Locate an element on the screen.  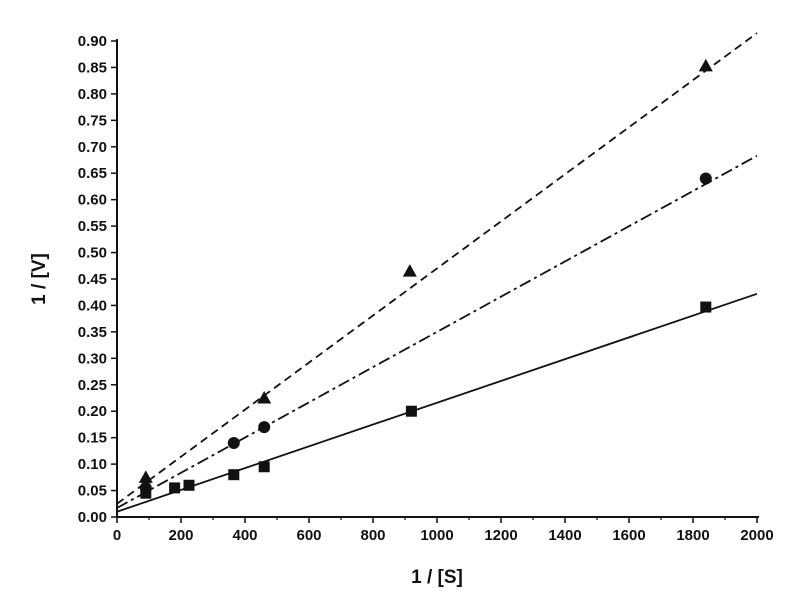
x-tick-label: 800 is located at coordinates (372, 535).